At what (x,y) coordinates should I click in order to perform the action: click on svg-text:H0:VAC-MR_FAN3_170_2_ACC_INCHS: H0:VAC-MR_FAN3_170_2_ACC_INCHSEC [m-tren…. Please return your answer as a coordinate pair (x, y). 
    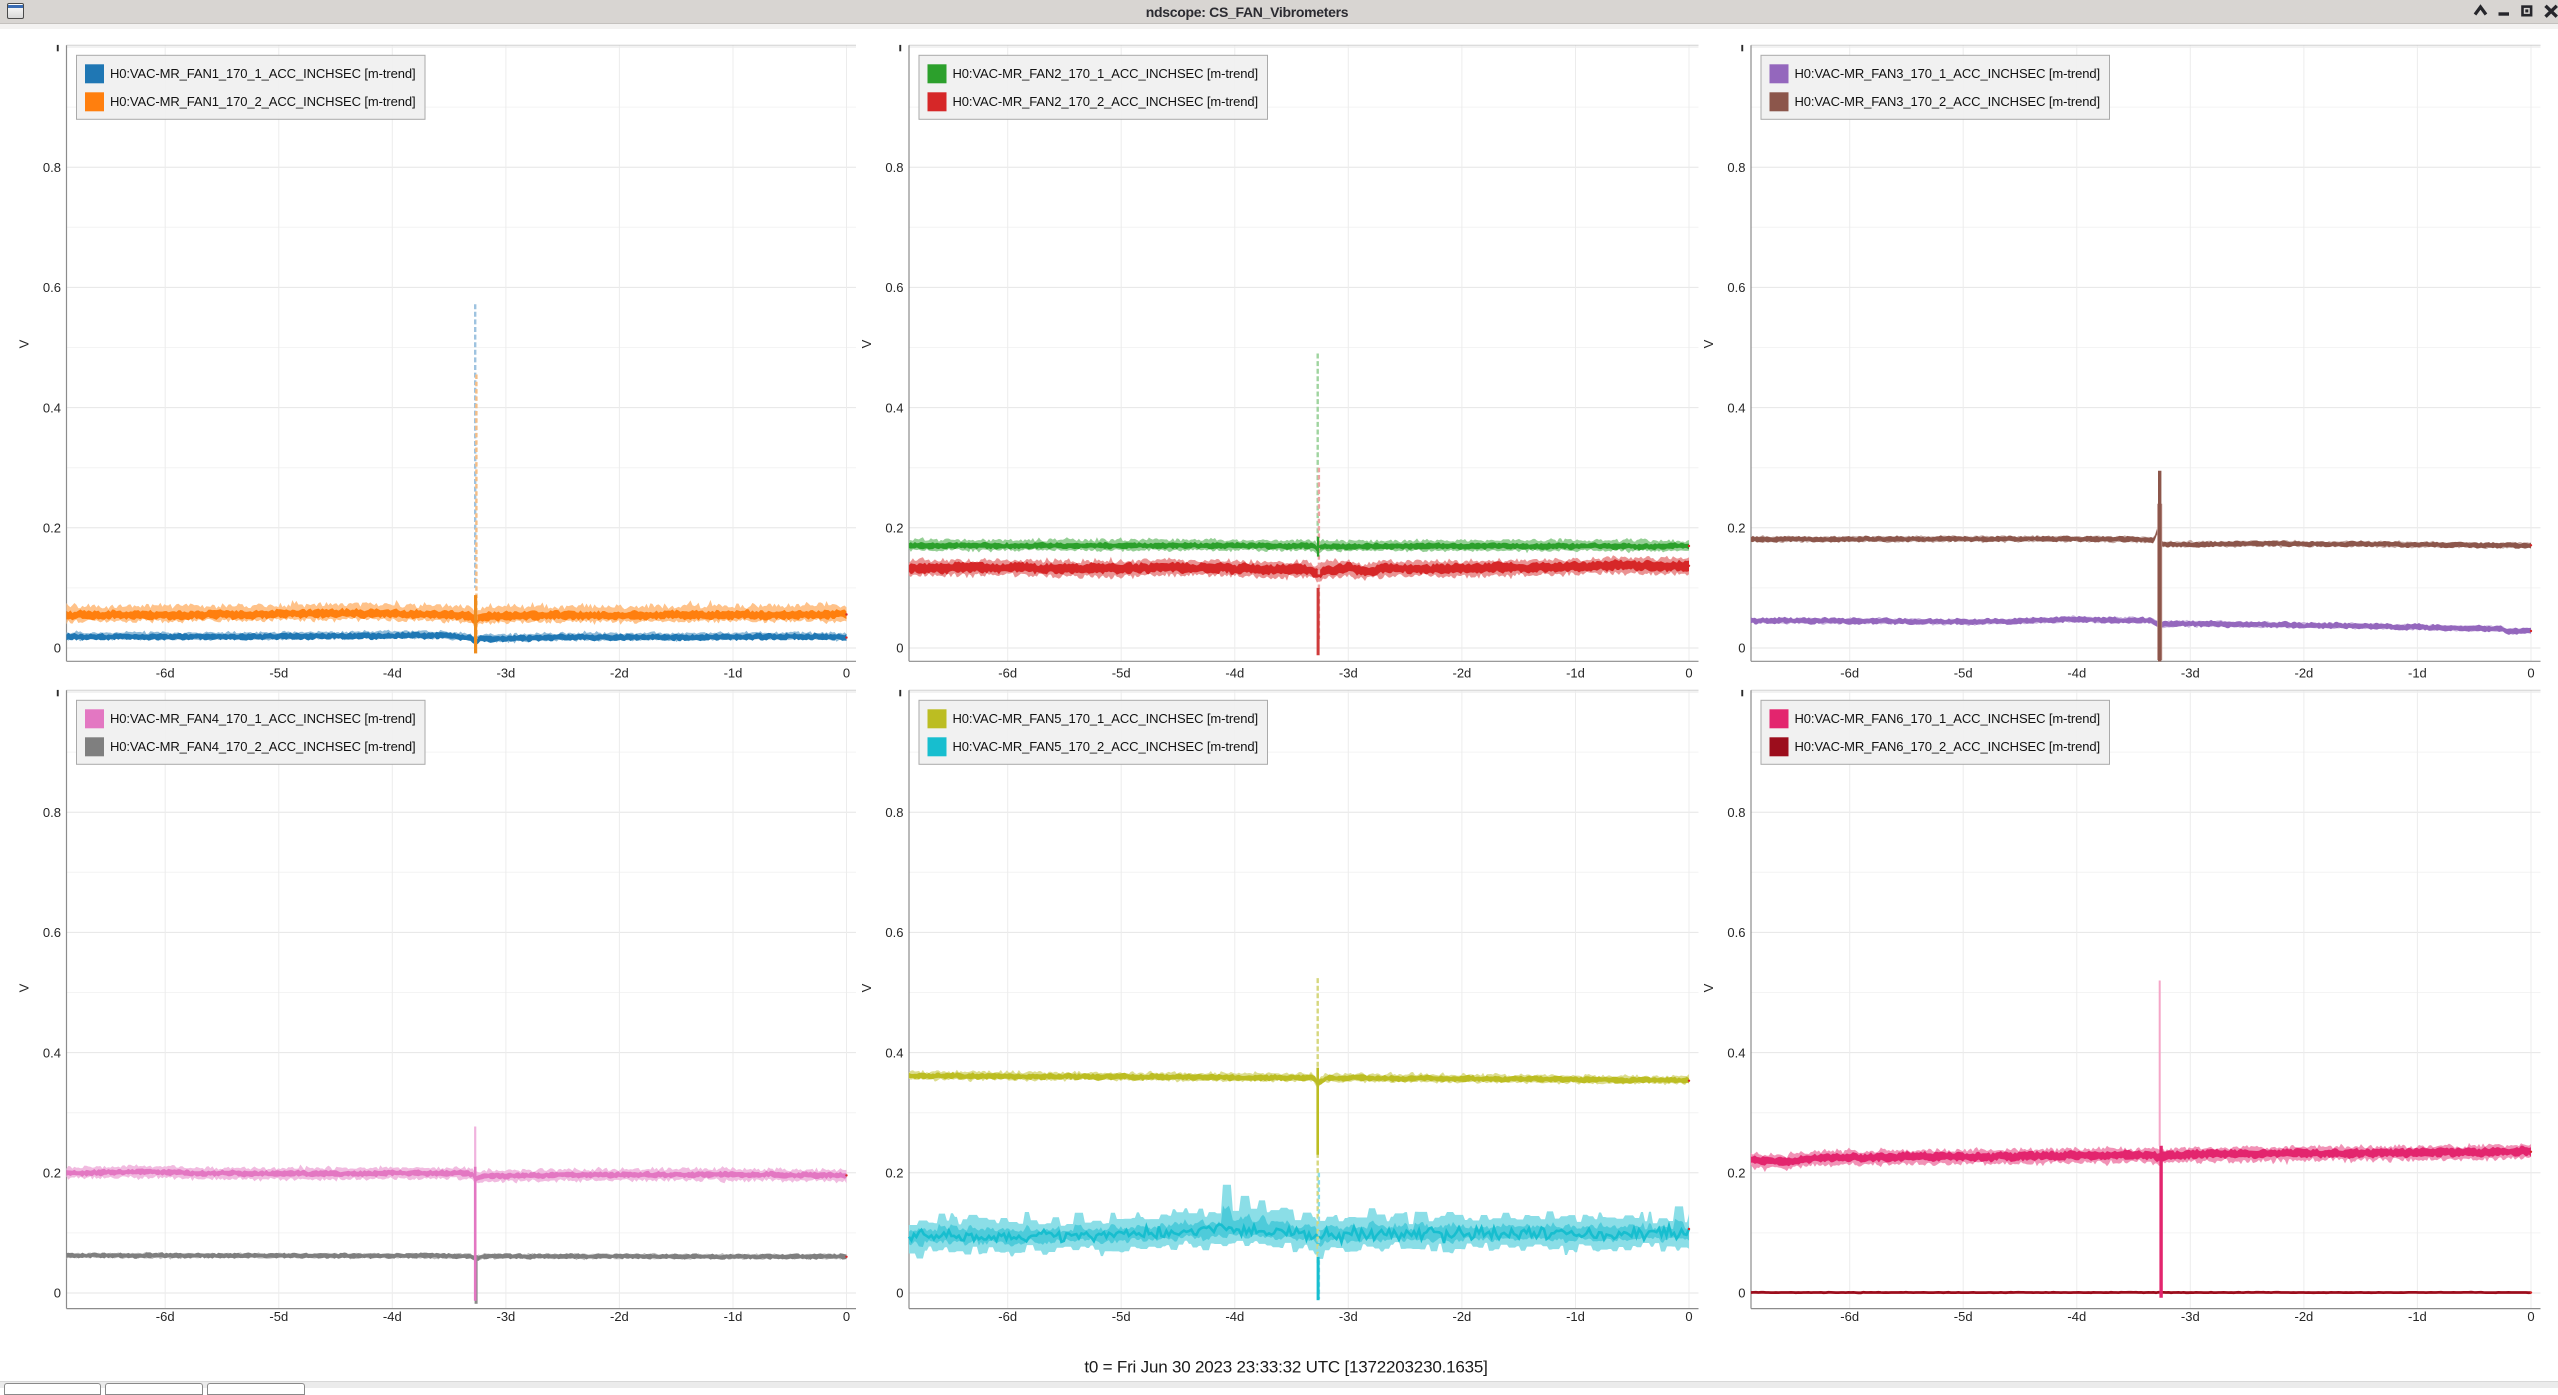
    Looking at the image, I should click on (1948, 101).